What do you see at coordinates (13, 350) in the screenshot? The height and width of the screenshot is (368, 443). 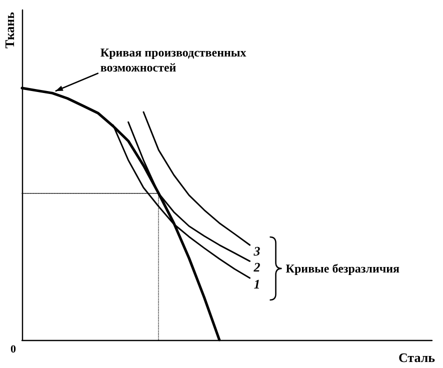 I see `text: 0` at bounding box center [13, 350].